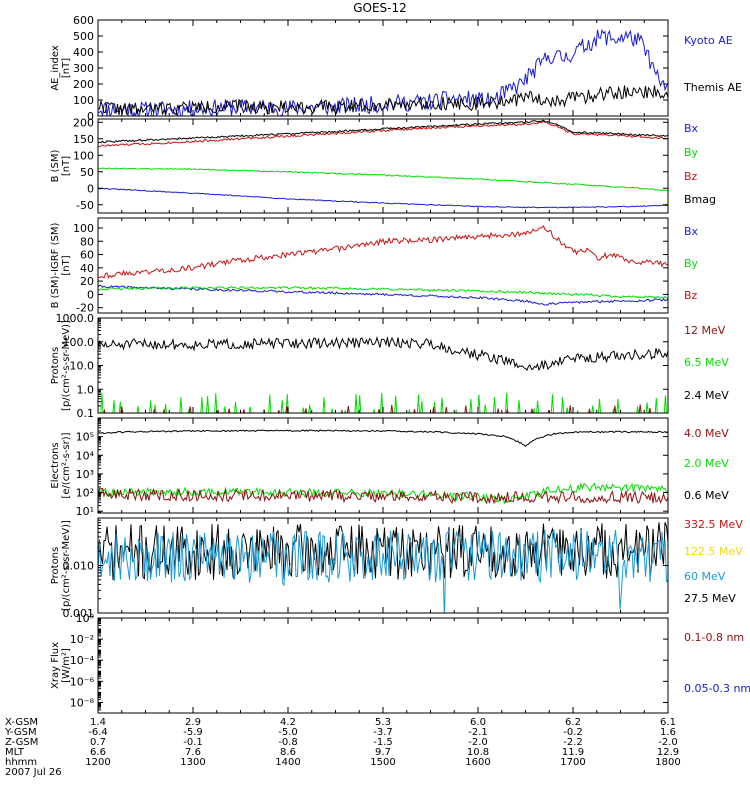 The height and width of the screenshot is (800, 750). What do you see at coordinates (61, 365) in the screenshot?
I see `y-axis-label-protons_low: Protons[p/(cm²-s-sr-MeV)]` at bounding box center [61, 365].